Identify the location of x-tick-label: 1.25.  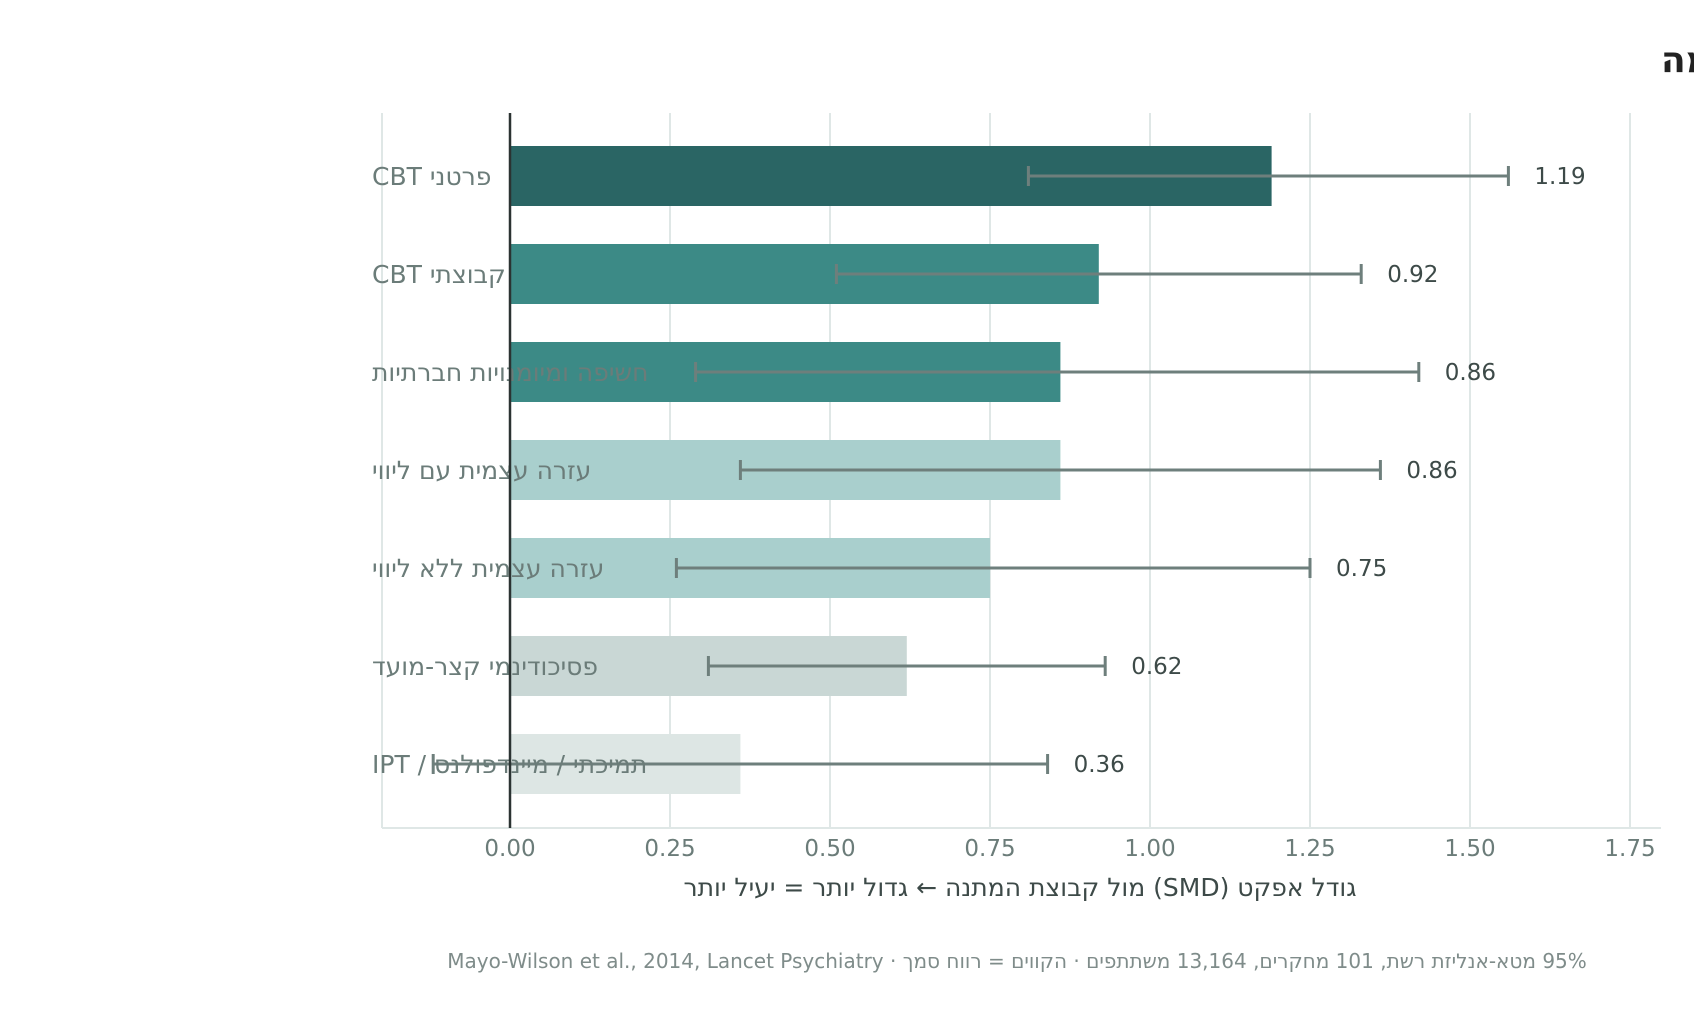
(1309, 849).